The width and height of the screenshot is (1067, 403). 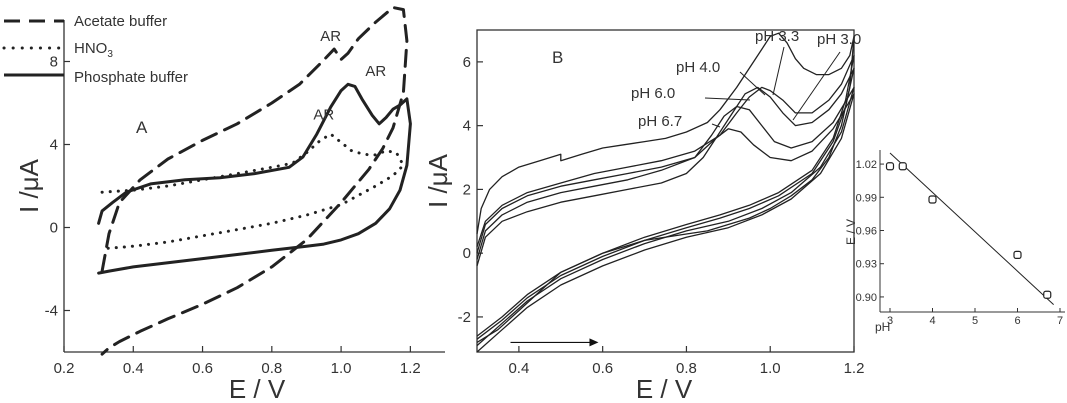 What do you see at coordinates (271, 368) in the screenshot?
I see `panel-a-x-tick-label: 0.8` at bounding box center [271, 368].